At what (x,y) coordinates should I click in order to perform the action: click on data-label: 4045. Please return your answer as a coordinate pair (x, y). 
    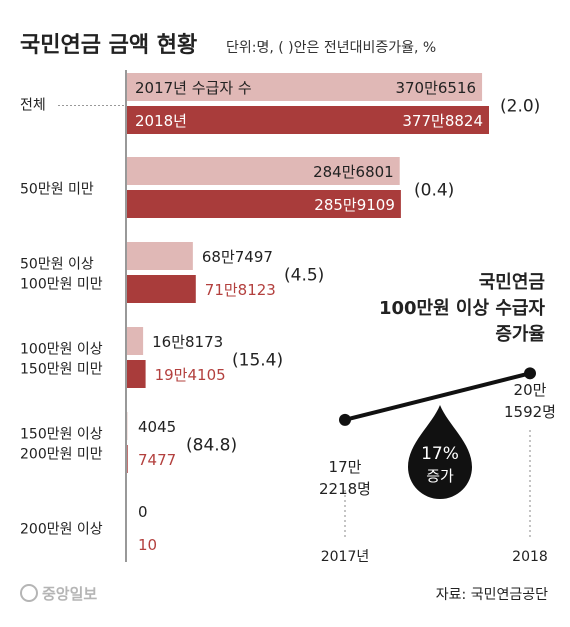
    Looking at the image, I should click on (157, 427).